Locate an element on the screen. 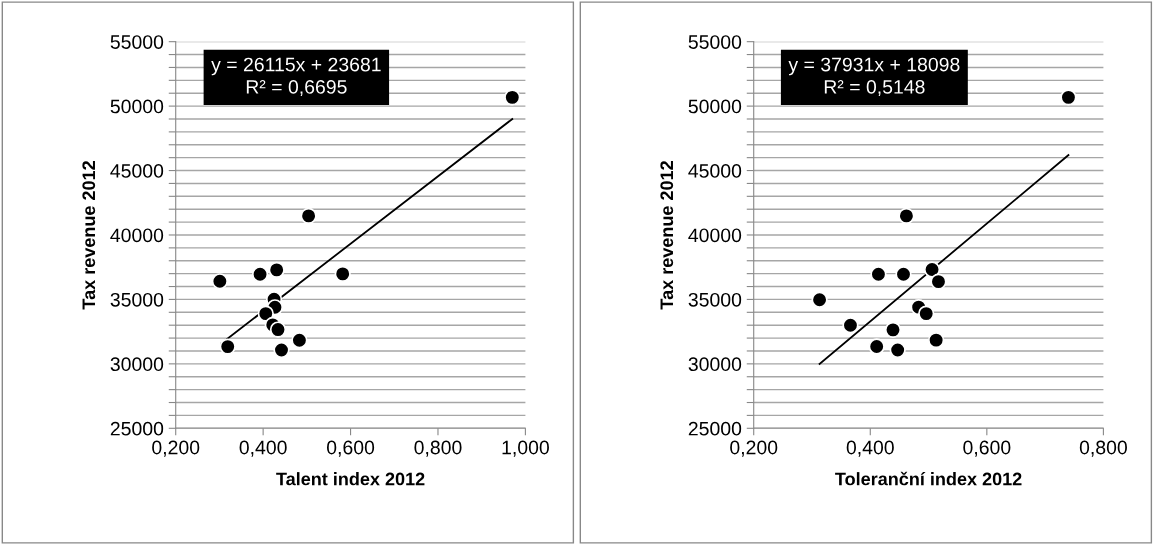  x-tick-label: 1,000 is located at coordinates (525, 448).